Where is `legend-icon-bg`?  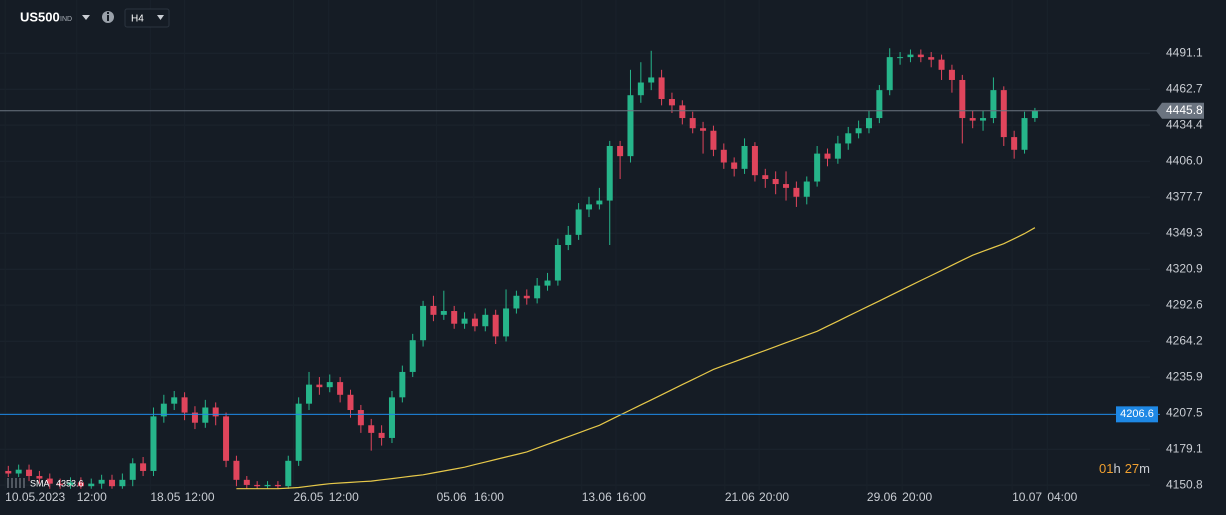 legend-icon-bg is located at coordinates (15, 483).